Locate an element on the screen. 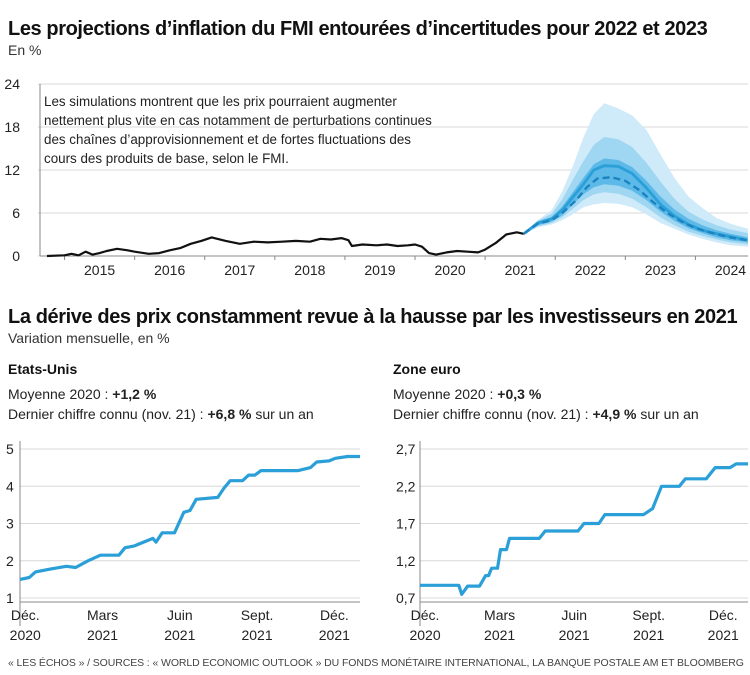  us-avg-label: Moyenne 2020 : is located at coordinates (60, 394).